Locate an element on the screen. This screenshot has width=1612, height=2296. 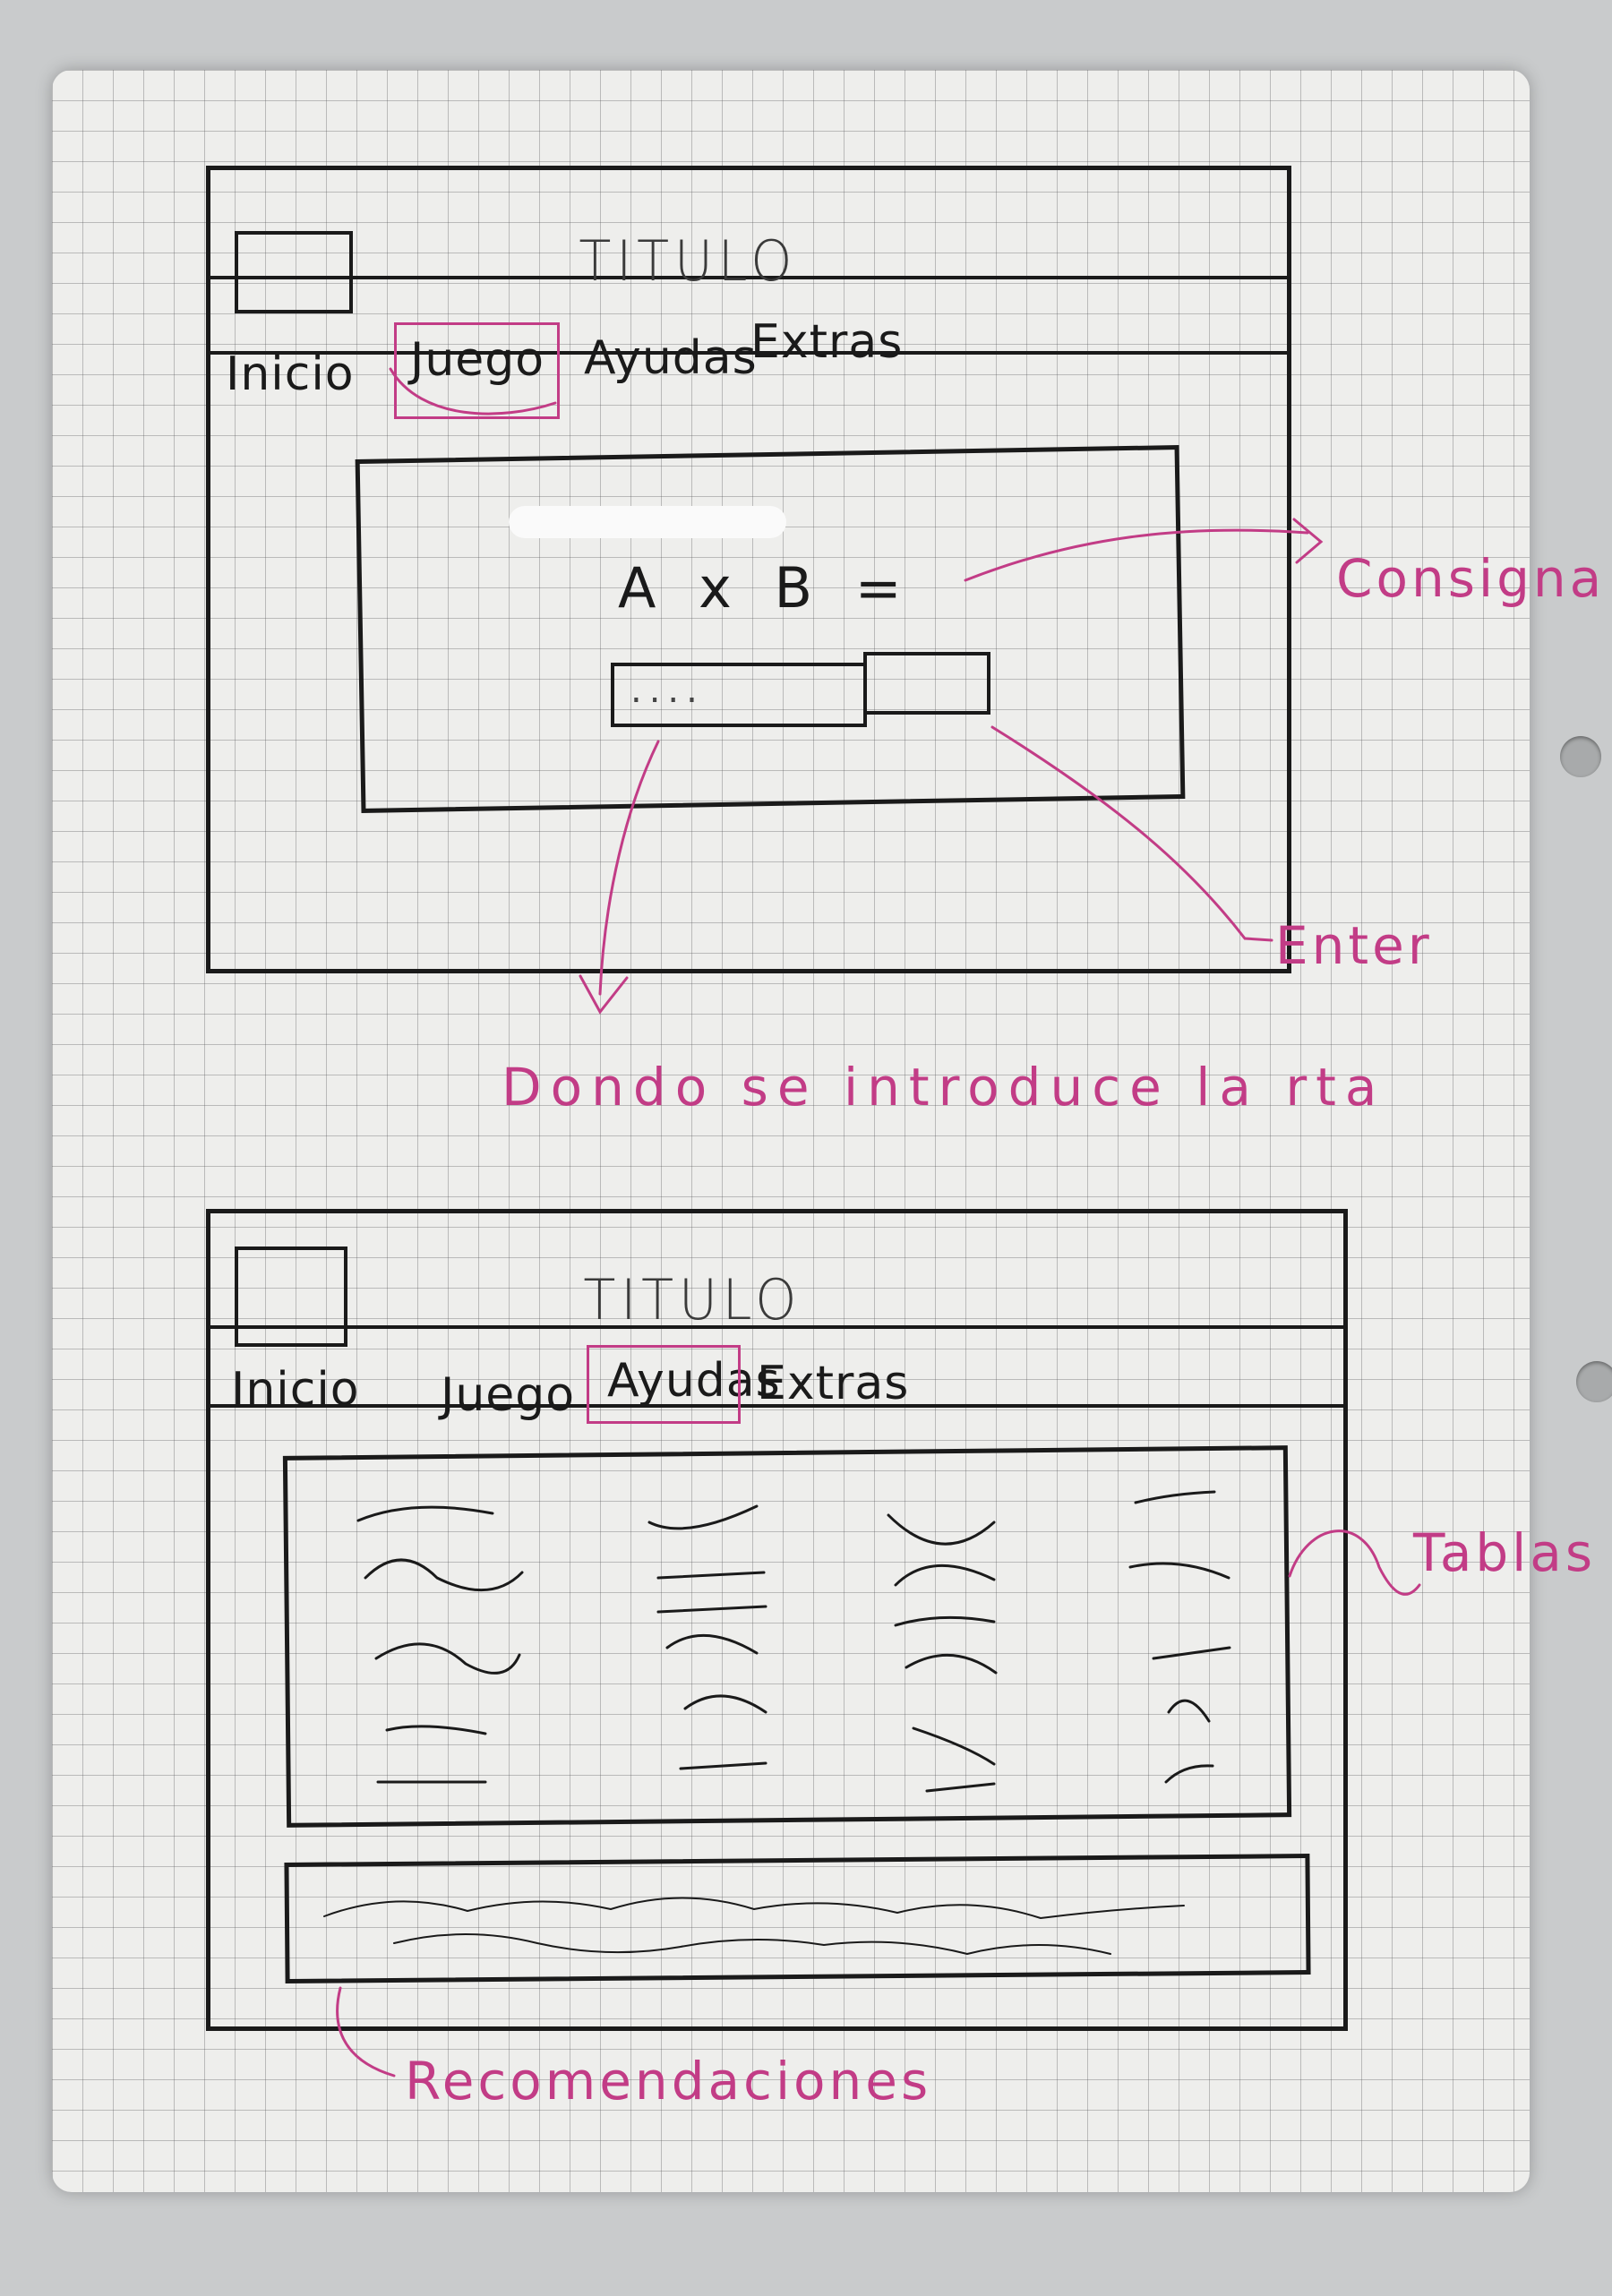
arrow-consigna is located at coordinates (1144, 550).